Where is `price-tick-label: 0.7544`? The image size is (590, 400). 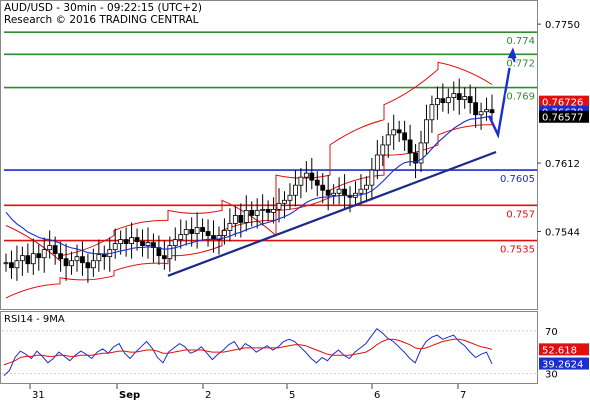 price-tick-label: 0.7544 is located at coordinates (562, 233).